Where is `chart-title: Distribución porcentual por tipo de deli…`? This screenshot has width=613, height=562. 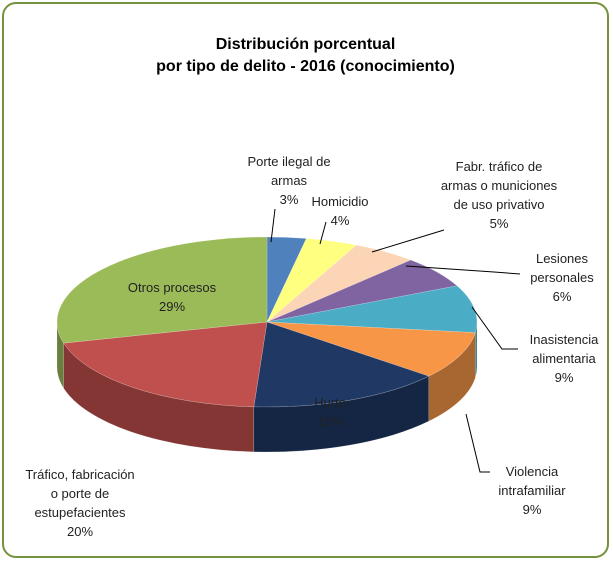 chart-title: Distribución porcentual por tipo de deli… is located at coordinates (305, 56).